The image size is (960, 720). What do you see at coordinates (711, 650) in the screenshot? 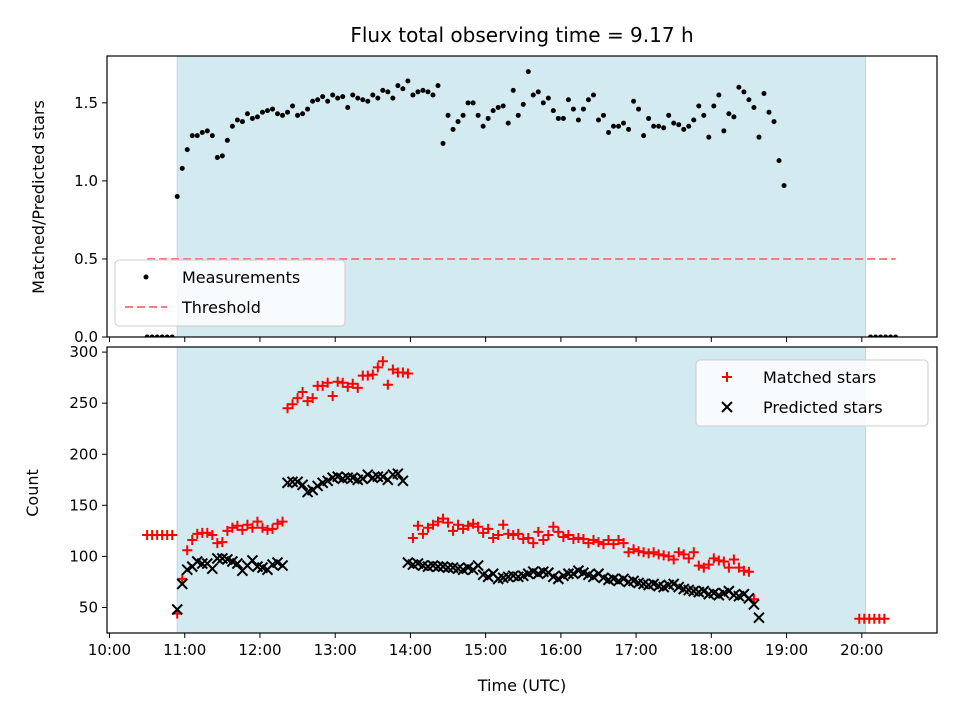
I see `x-tick-label: 18:00` at bounding box center [711, 650].